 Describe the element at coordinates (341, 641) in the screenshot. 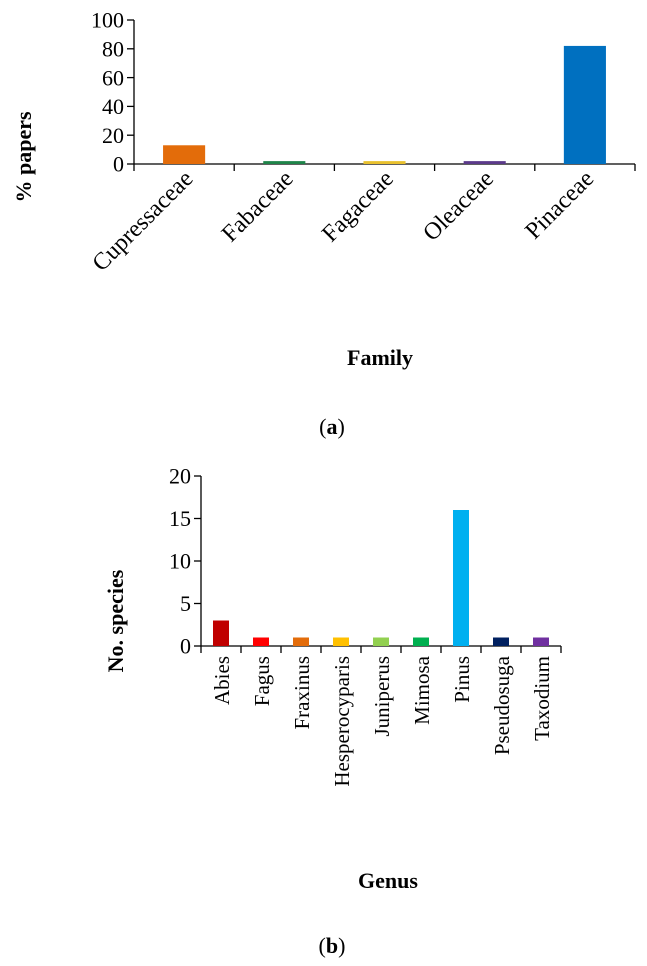

I see `bar-hesperocyparis` at that location.